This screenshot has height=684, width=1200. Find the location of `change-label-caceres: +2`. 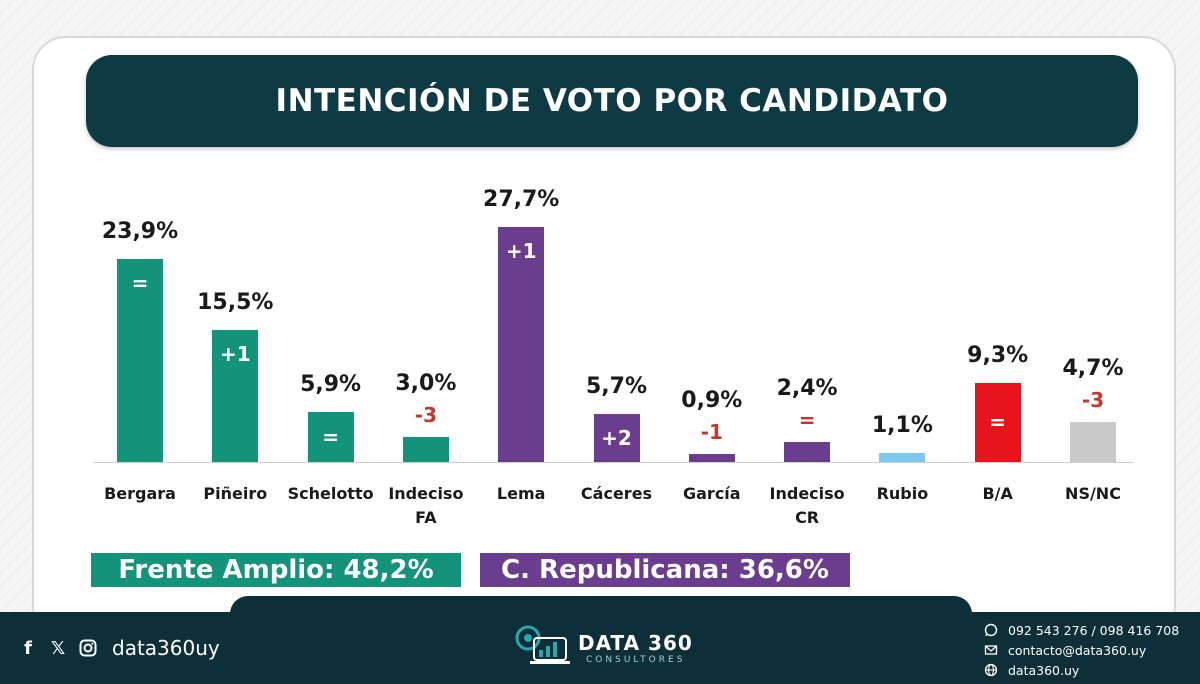

change-label-caceres: +2 is located at coordinates (616, 437).